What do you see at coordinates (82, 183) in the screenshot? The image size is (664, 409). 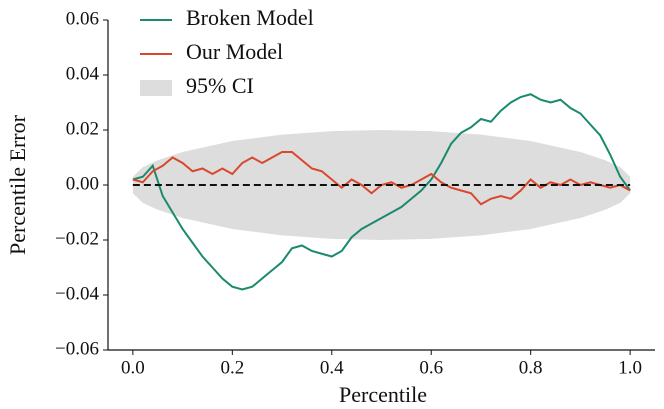 I see `y-tick-label: 0.00` at bounding box center [82, 183].